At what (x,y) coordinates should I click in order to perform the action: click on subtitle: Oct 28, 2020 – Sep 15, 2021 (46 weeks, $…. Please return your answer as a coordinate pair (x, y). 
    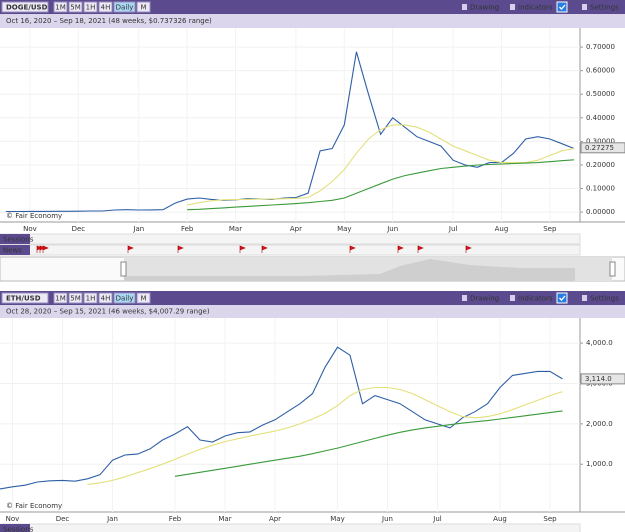
    Looking at the image, I should click on (108, 312).